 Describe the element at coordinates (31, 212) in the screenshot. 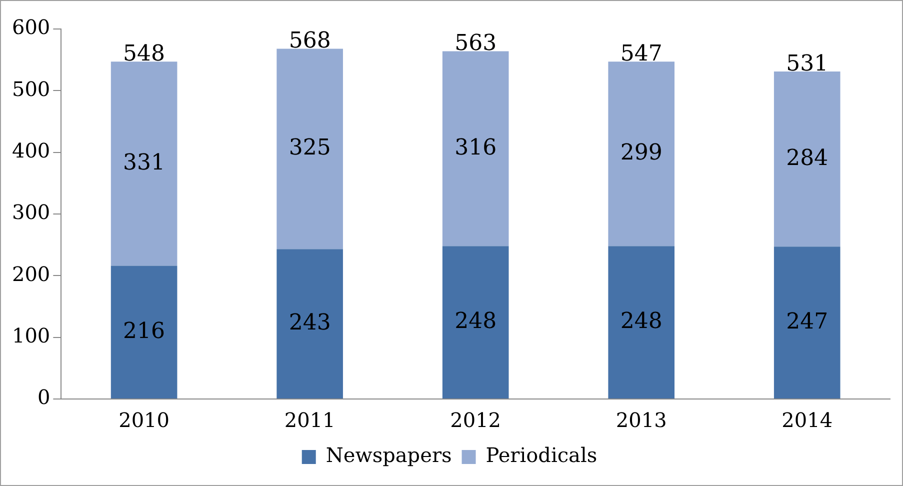

I see `y-tick-label: 300` at that location.